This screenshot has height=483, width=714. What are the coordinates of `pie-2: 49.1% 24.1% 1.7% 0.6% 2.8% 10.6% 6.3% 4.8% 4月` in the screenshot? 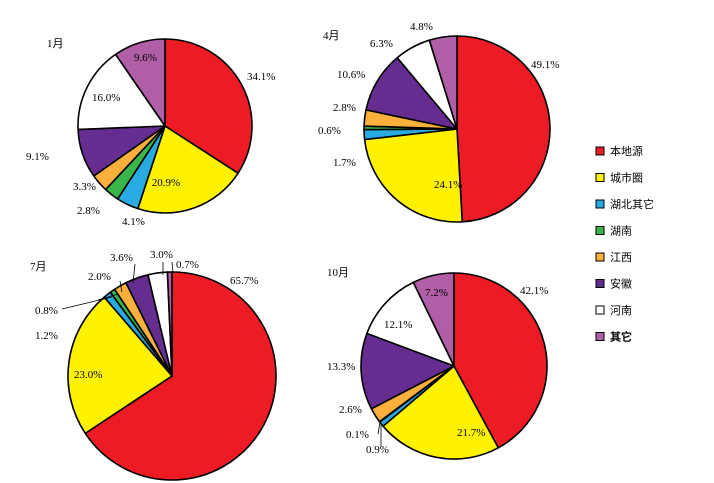 It's located at (438, 122).